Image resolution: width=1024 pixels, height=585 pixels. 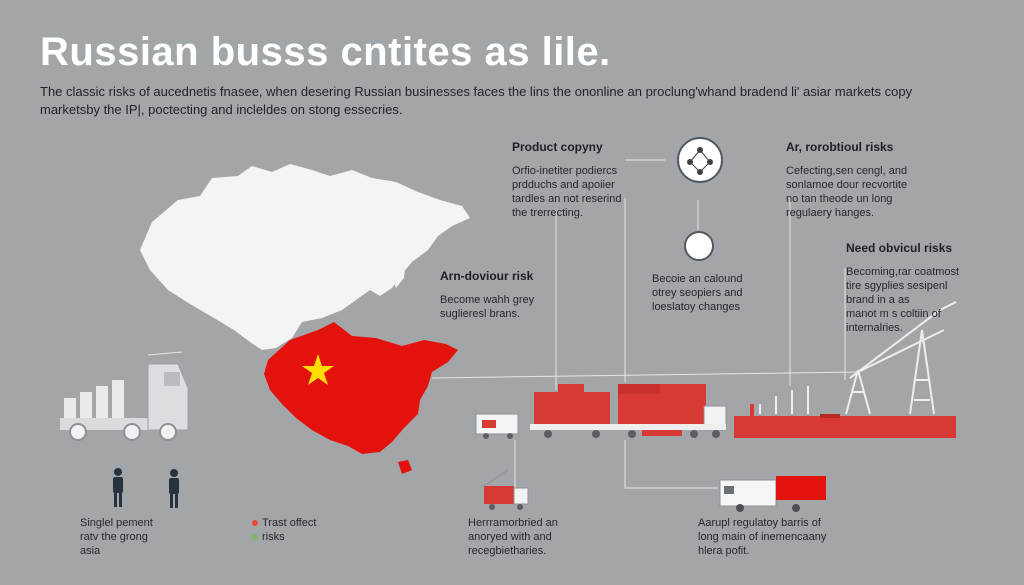 What do you see at coordinates (893, 314) in the screenshot?
I see `annotation-line: manot m s coltiin of` at bounding box center [893, 314].